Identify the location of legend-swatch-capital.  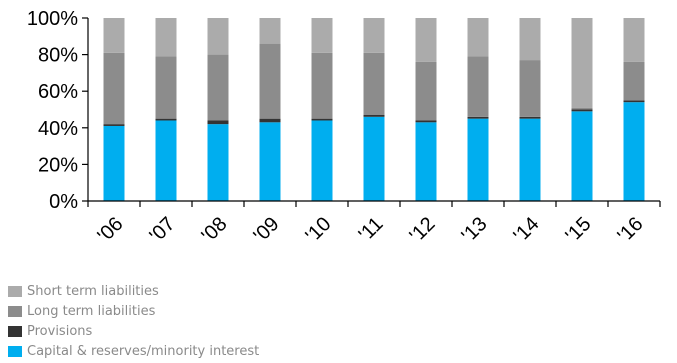
(15, 351).